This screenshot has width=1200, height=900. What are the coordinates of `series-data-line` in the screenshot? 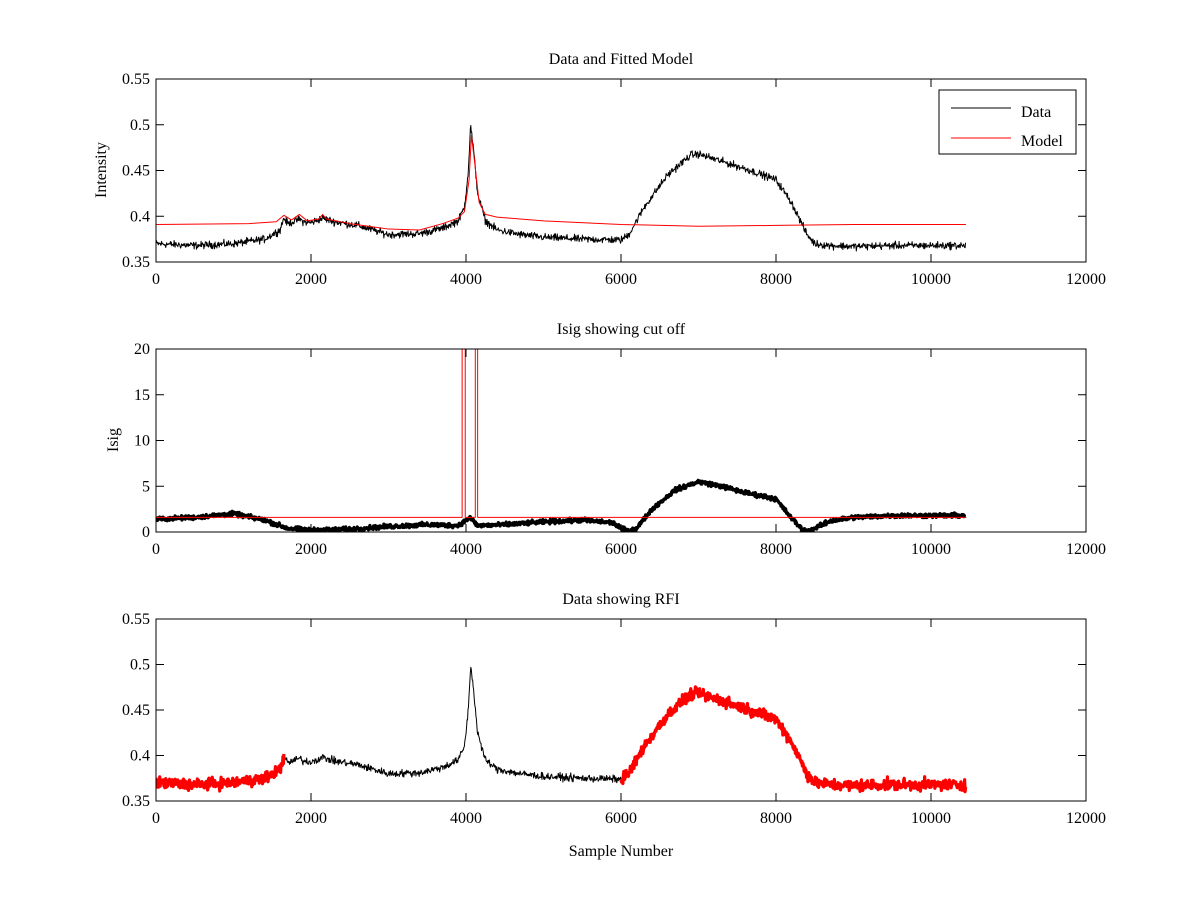 It's located at (561, 188).